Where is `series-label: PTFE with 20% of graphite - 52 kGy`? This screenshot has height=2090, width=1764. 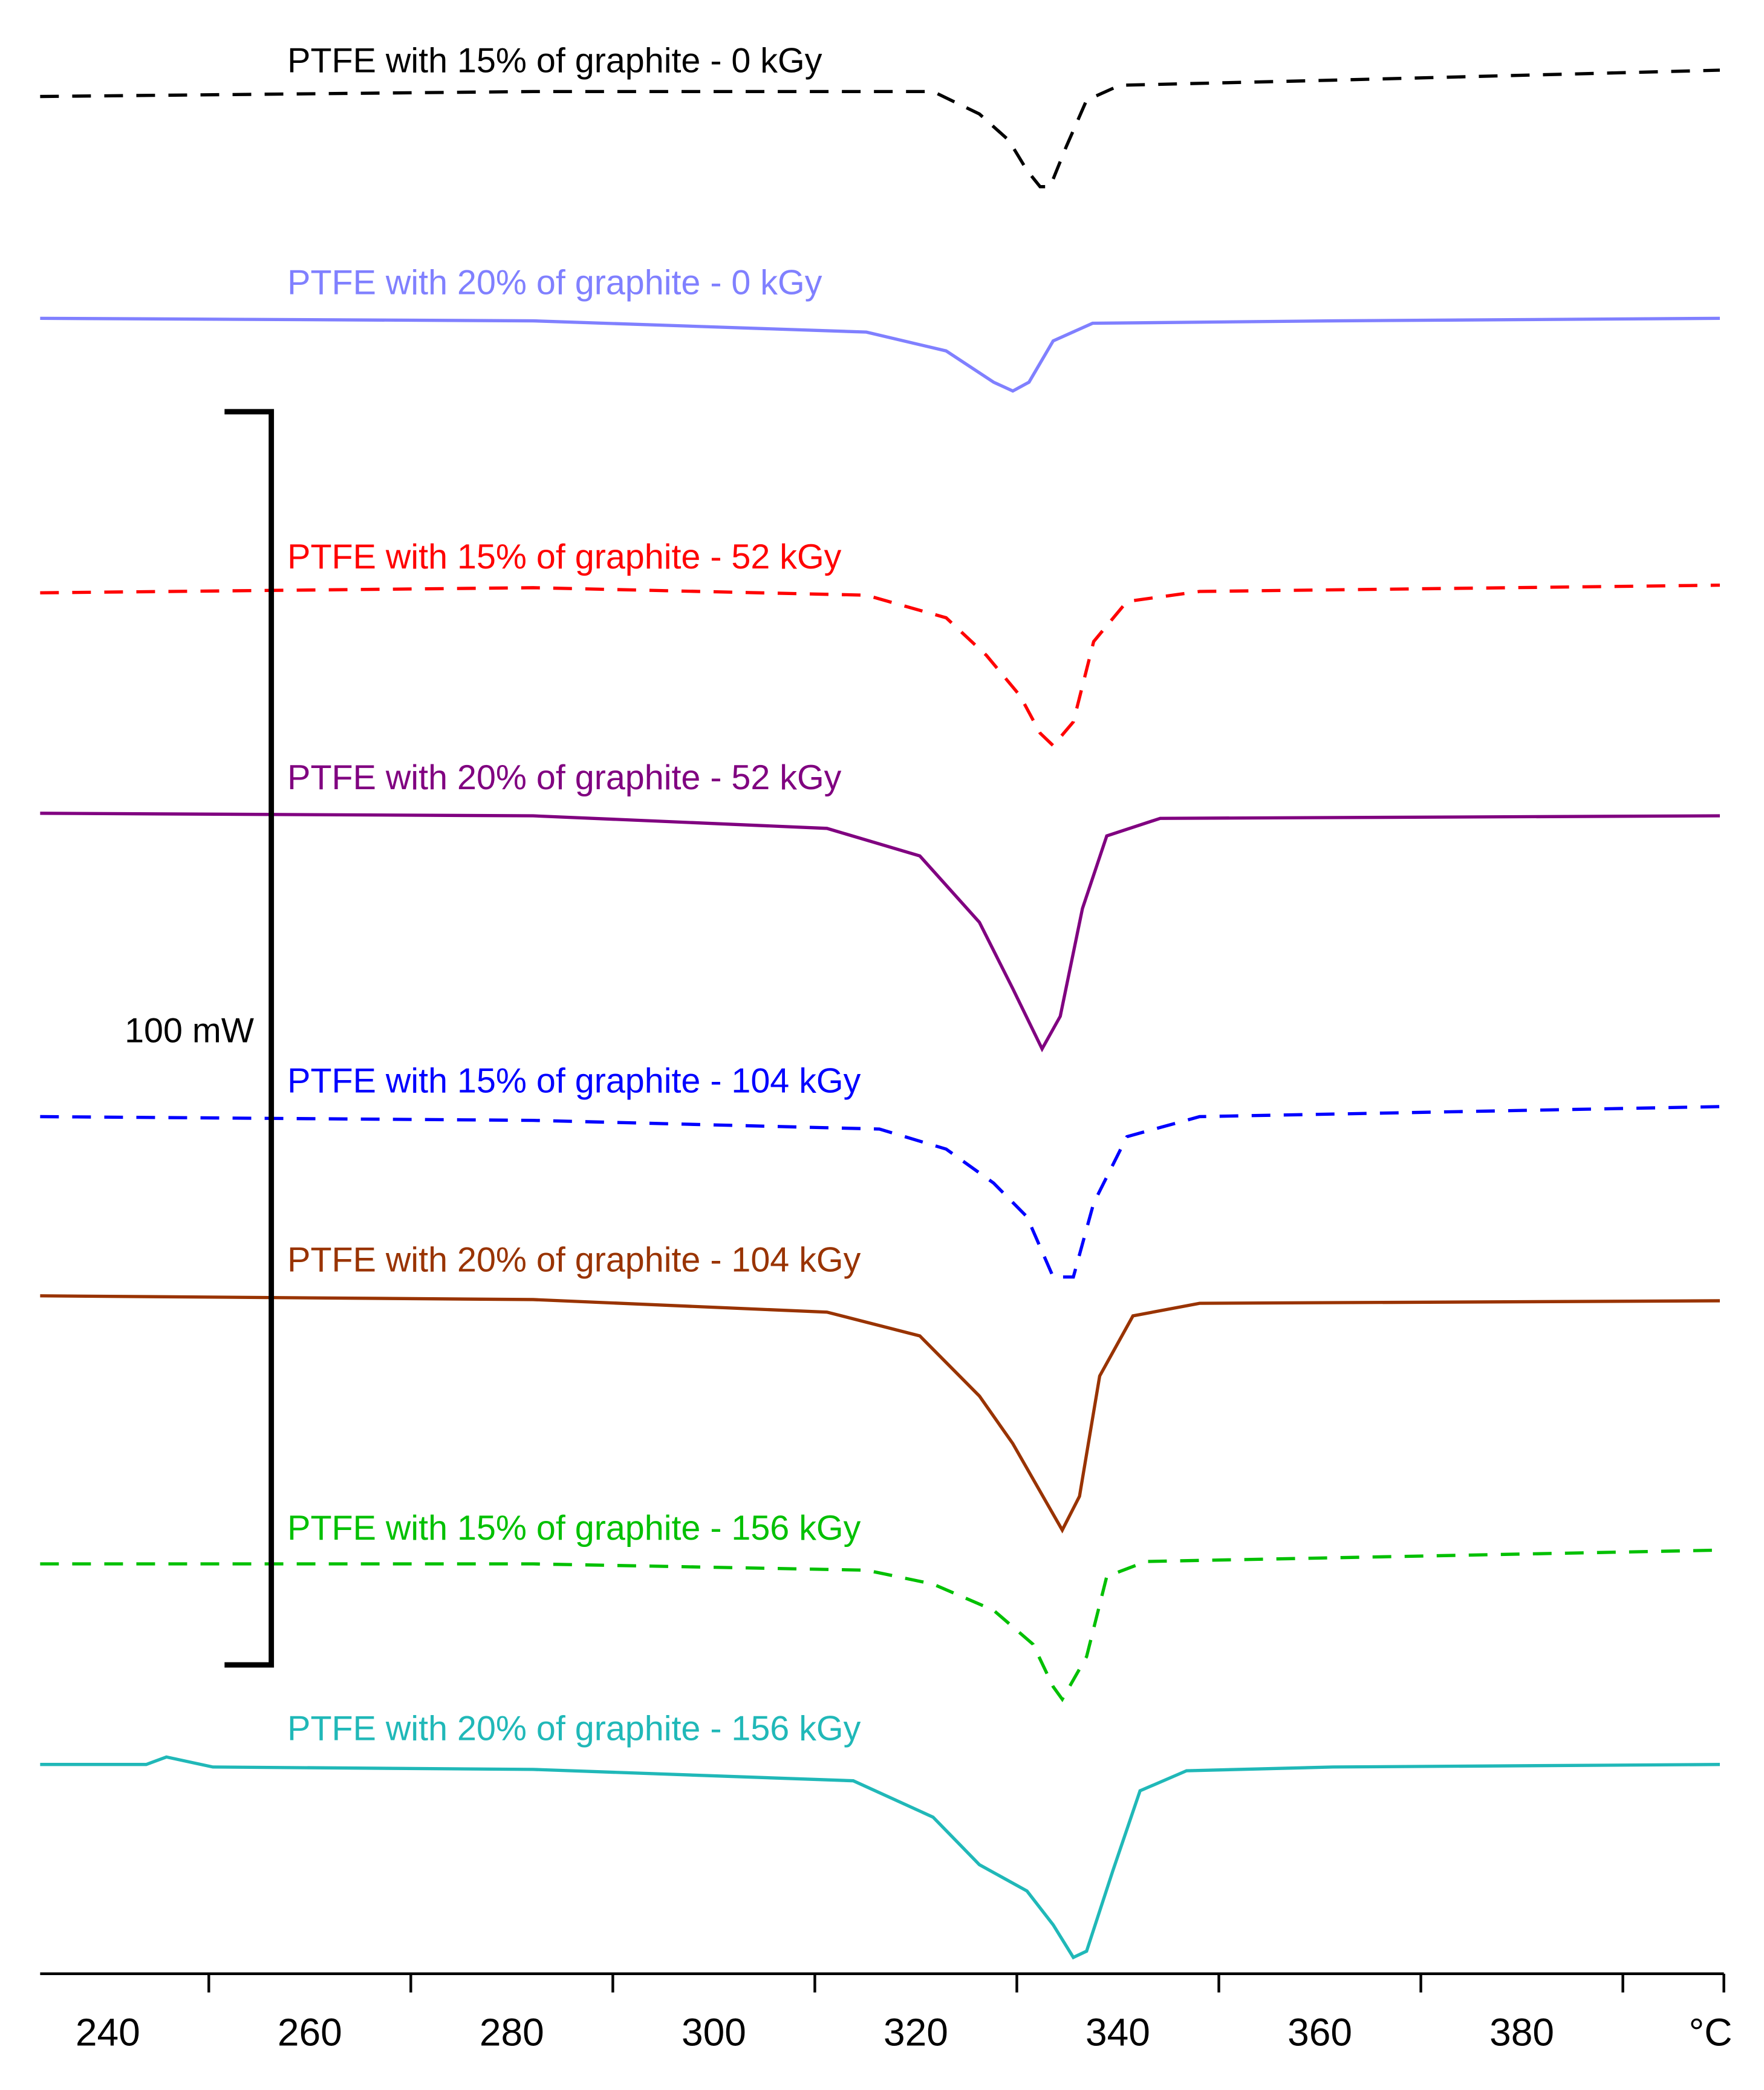 series-label: PTFE with 20% of graphite - 52 kGy is located at coordinates (564, 777).